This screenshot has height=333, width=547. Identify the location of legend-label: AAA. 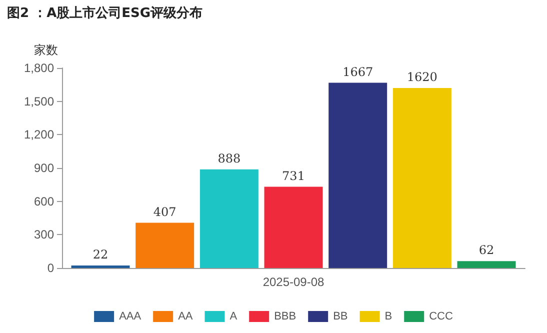
(130, 316).